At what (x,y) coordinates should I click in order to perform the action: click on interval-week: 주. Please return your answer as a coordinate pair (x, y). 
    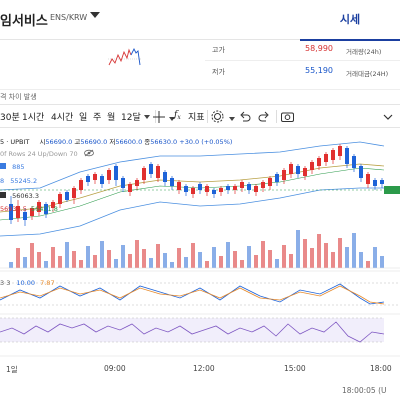
    Looking at the image, I should click on (97, 118).